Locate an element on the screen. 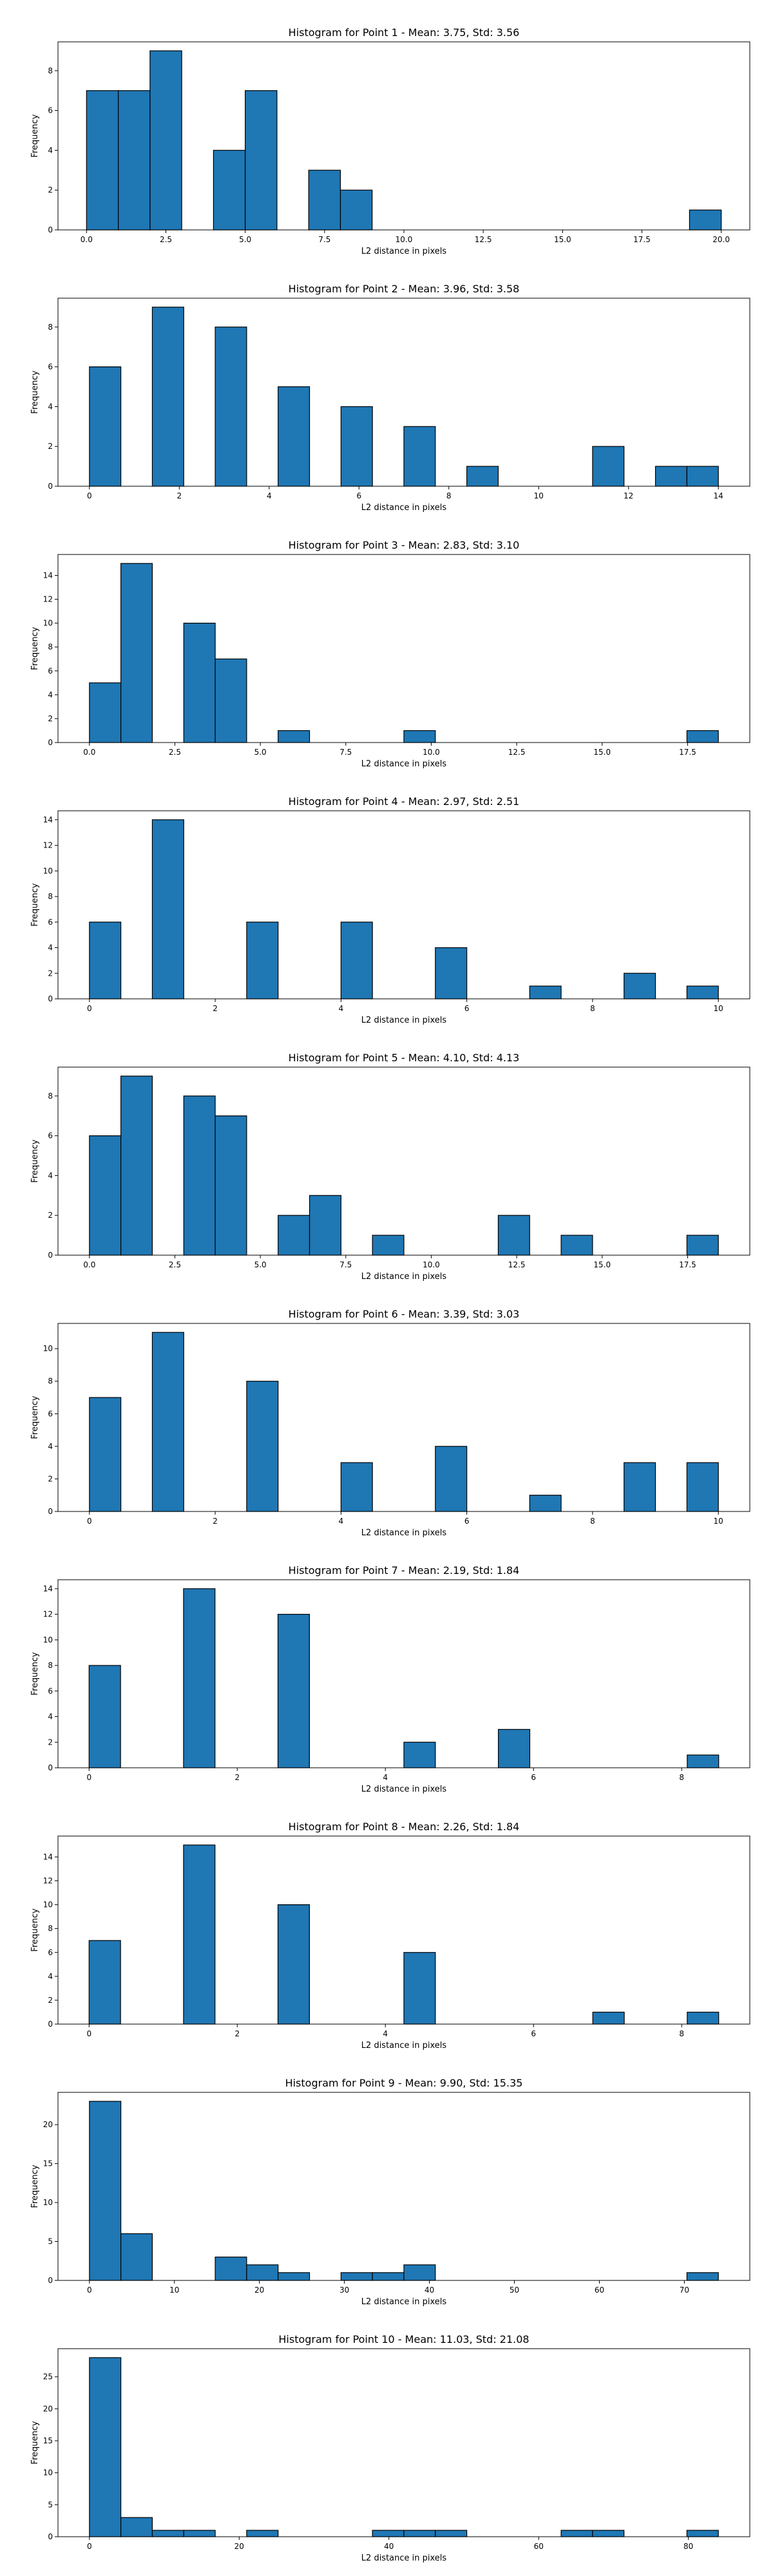 This screenshot has height=2576, width=773. x-tick-label: 10 is located at coordinates (174, 2291).